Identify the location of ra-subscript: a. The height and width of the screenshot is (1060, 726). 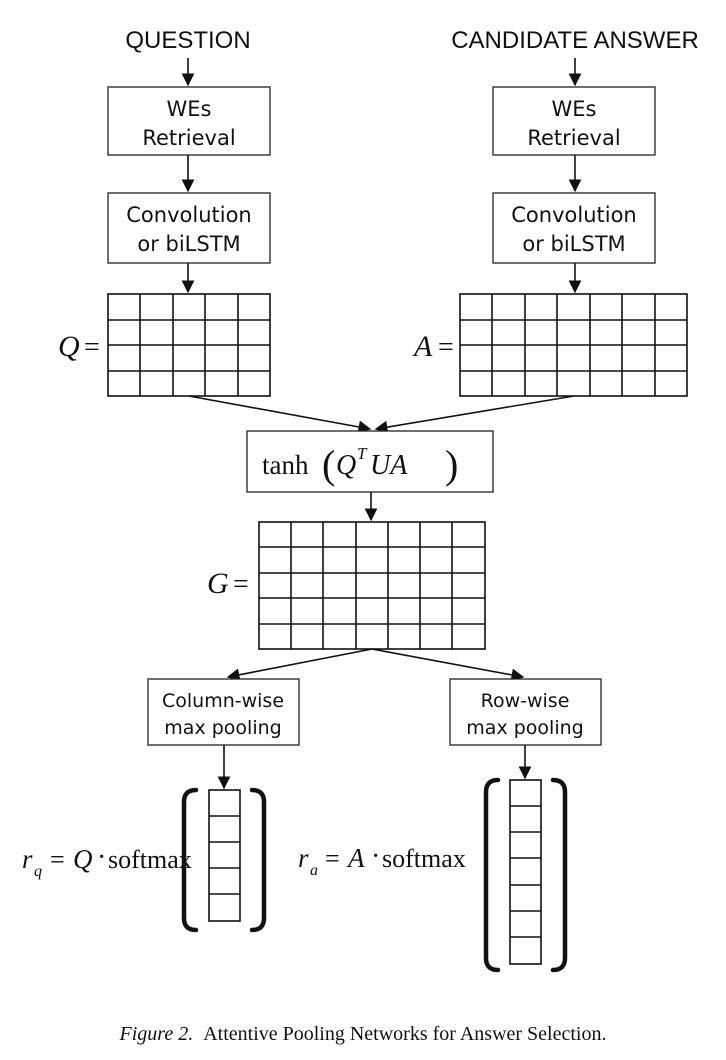
(314, 870).